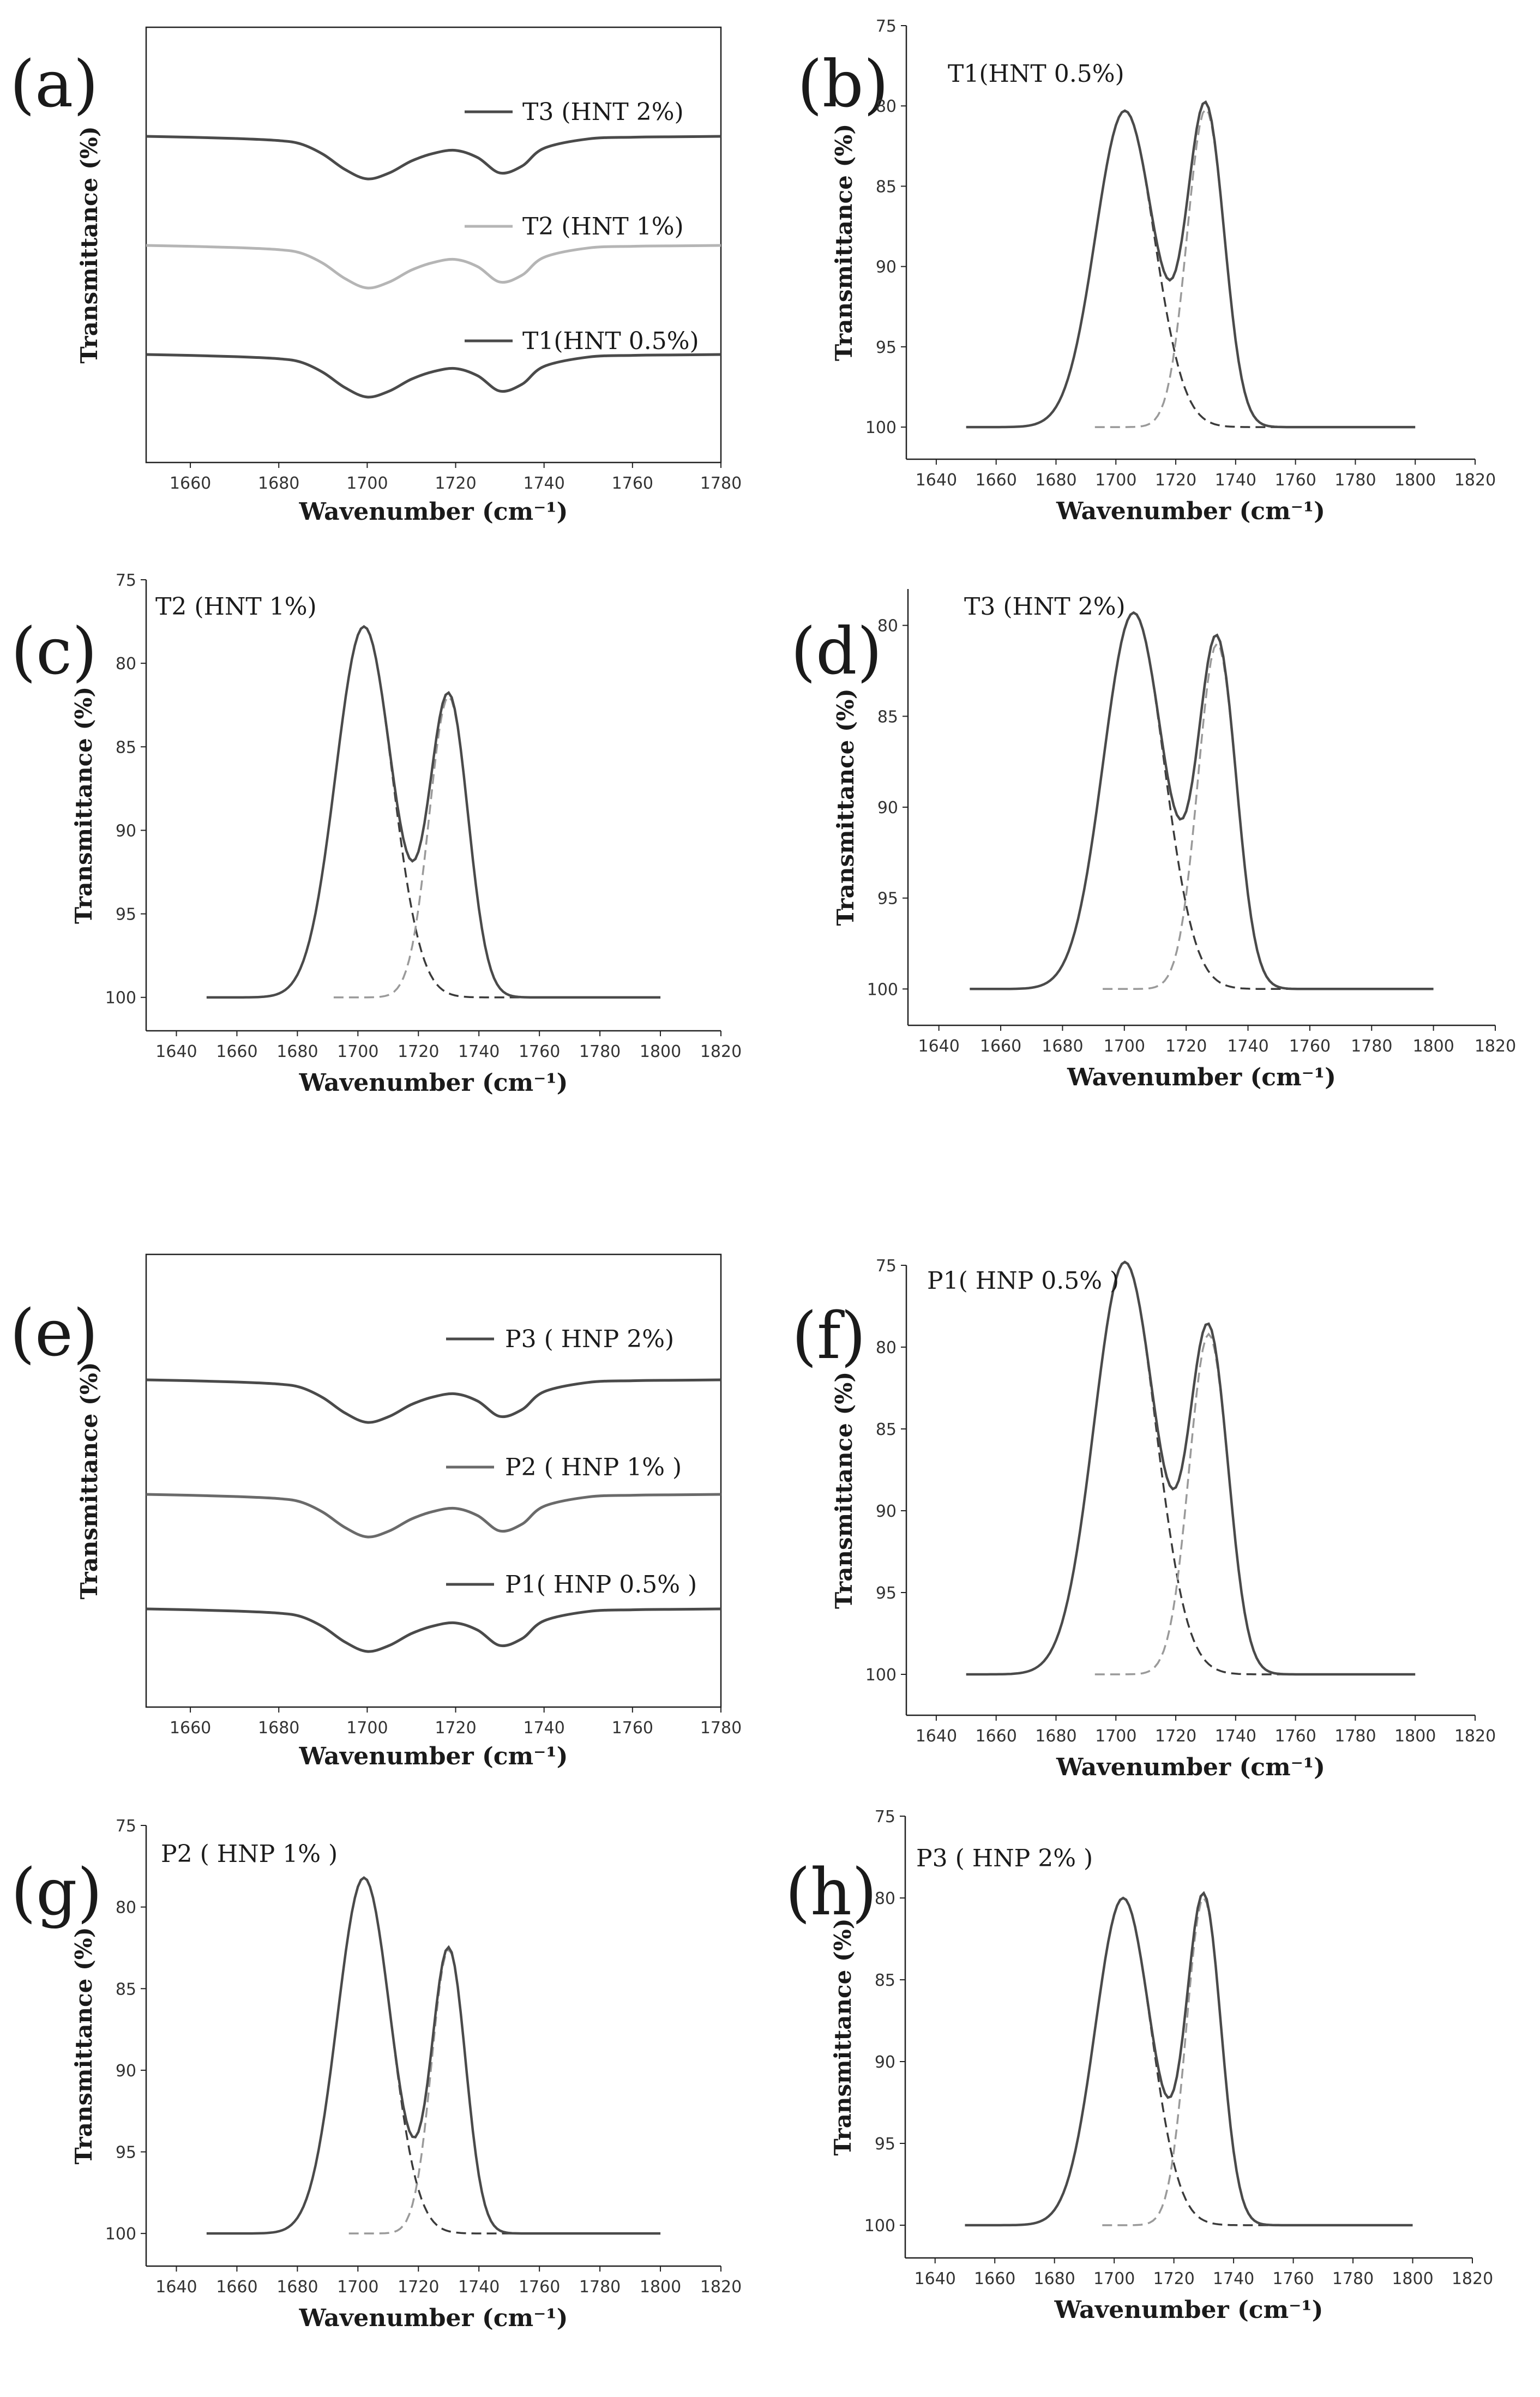  What do you see at coordinates (610, 341) in the screenshot?
I see `legend-label: T1(HNT 0.5%)` at bounding box center [610, 341].